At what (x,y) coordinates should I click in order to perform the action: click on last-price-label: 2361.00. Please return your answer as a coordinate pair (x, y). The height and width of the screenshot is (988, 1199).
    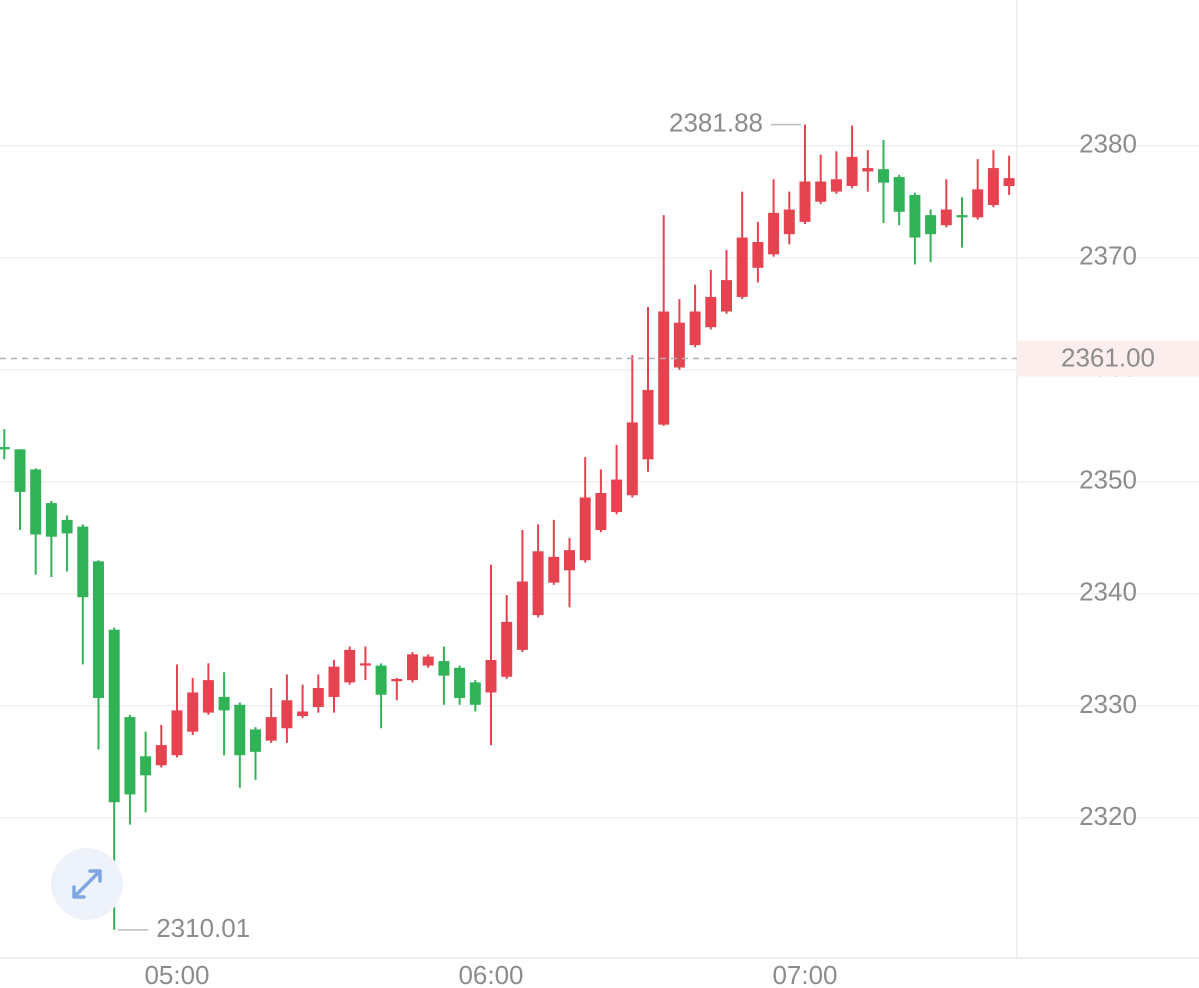
    Looking at the image, I should click on (1108, 357).